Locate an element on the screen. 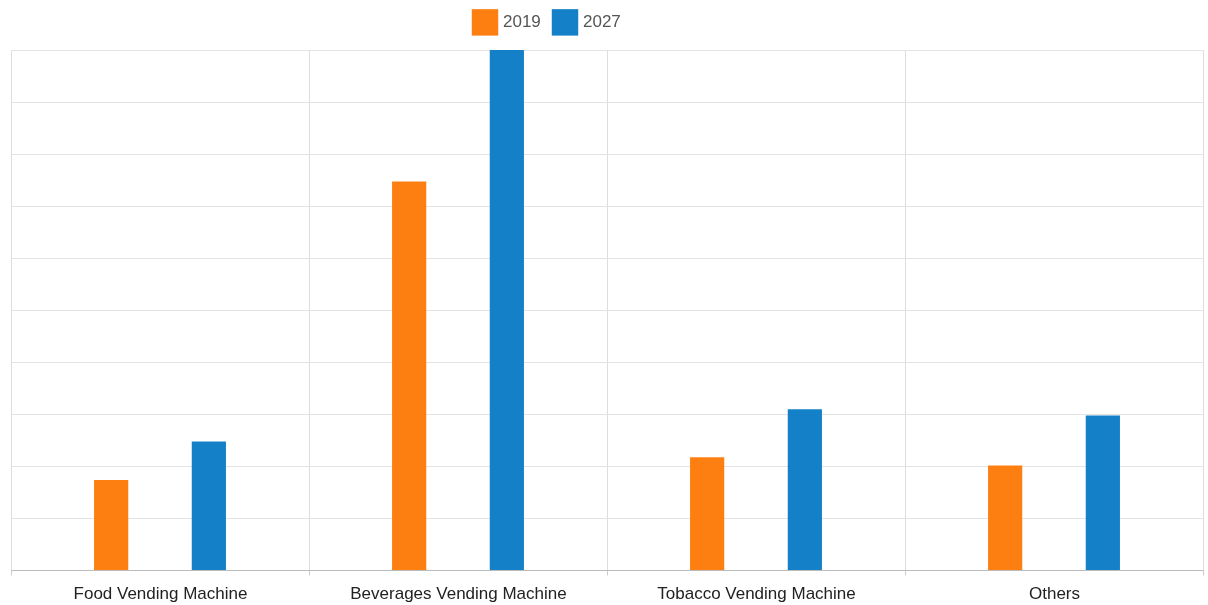 The image size is (1208, 605). x-tick-label: Beverages Vending Machine is located at coordinates (458, 593).